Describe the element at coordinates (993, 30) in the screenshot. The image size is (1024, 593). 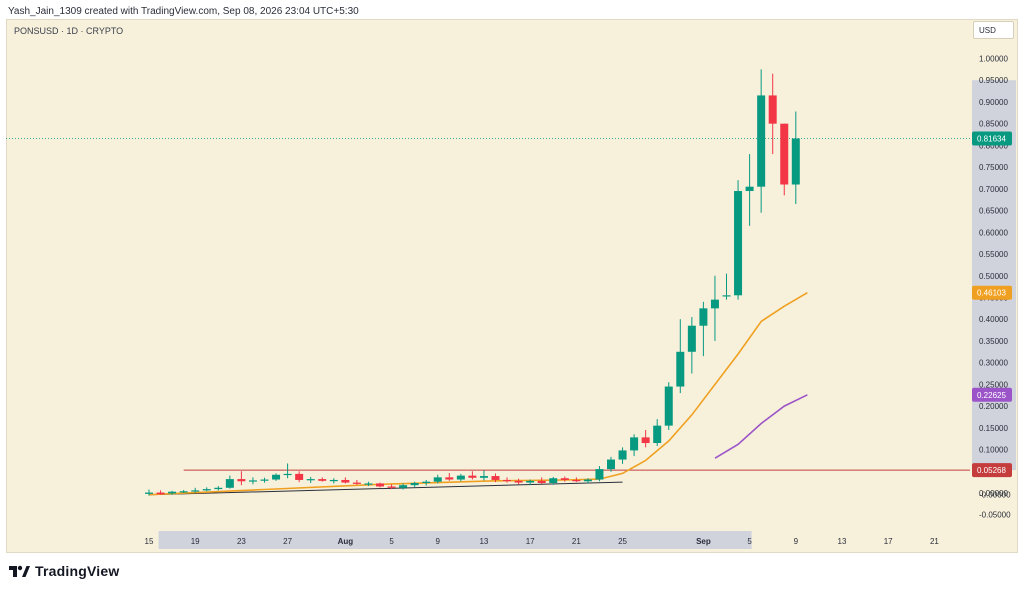
I see `currency-selector: USD` at that location.